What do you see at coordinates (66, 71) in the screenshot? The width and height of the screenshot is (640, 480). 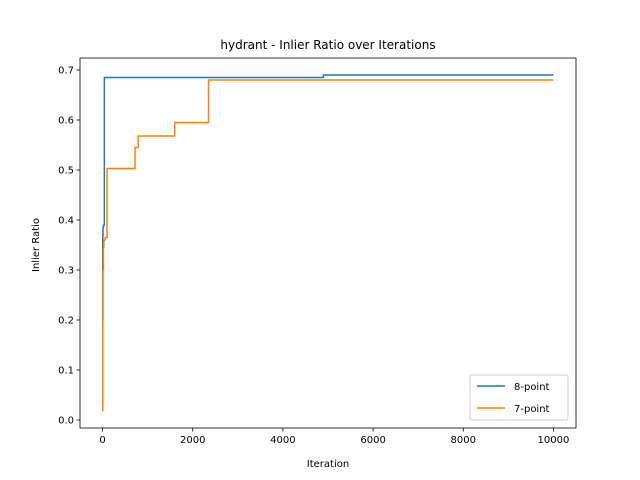 I see `y-tick-label: 0.7` at bounding box center [66, 71].